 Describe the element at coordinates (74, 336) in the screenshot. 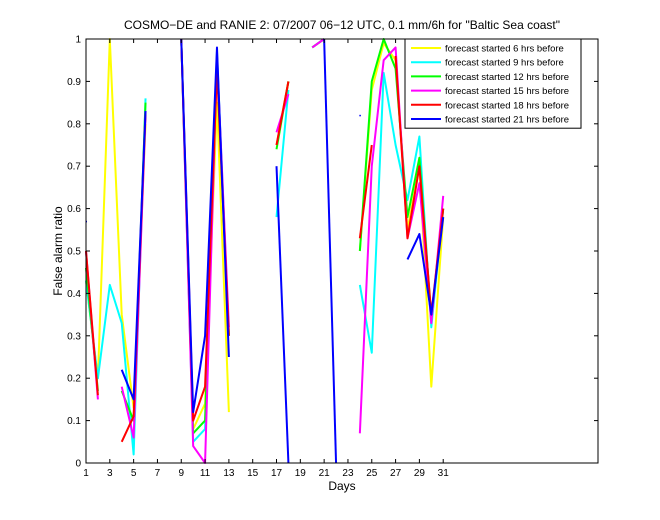

I see `y-tick-label: 0.3` at that location.